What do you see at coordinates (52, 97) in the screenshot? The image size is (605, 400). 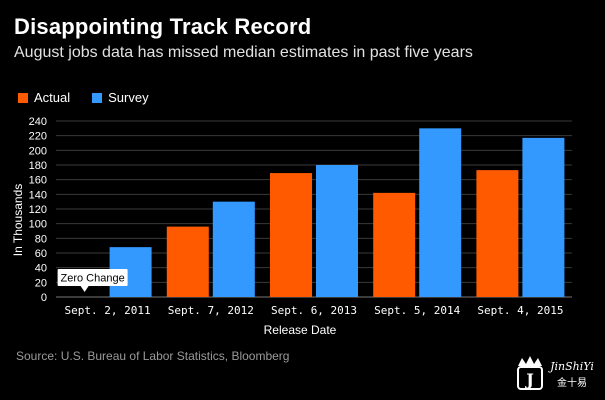 I see `legend-label-actual: Actual` at bounding box center [52, 97].